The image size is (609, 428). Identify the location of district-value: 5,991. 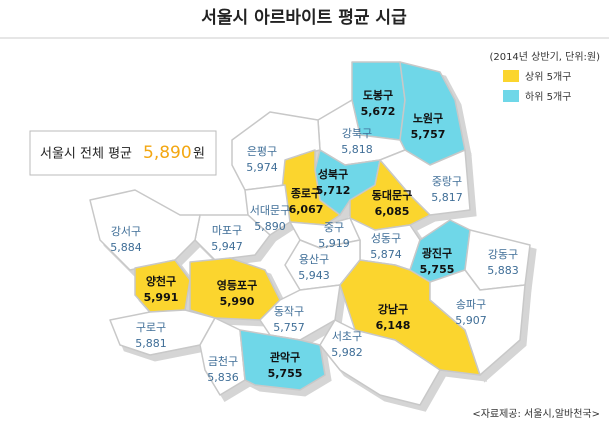
(161, 297).